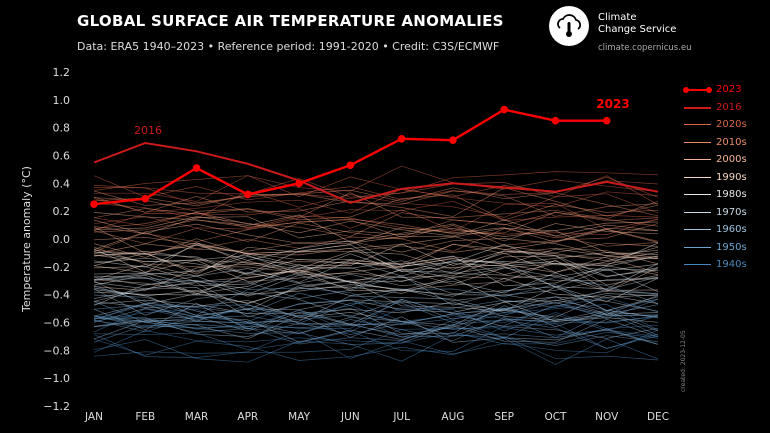 The height and width of the screenshot is (433, 770). Describe the element at coordinates (658, 417) in the screenshot. I see `x-tick-label: DEC` at that location.